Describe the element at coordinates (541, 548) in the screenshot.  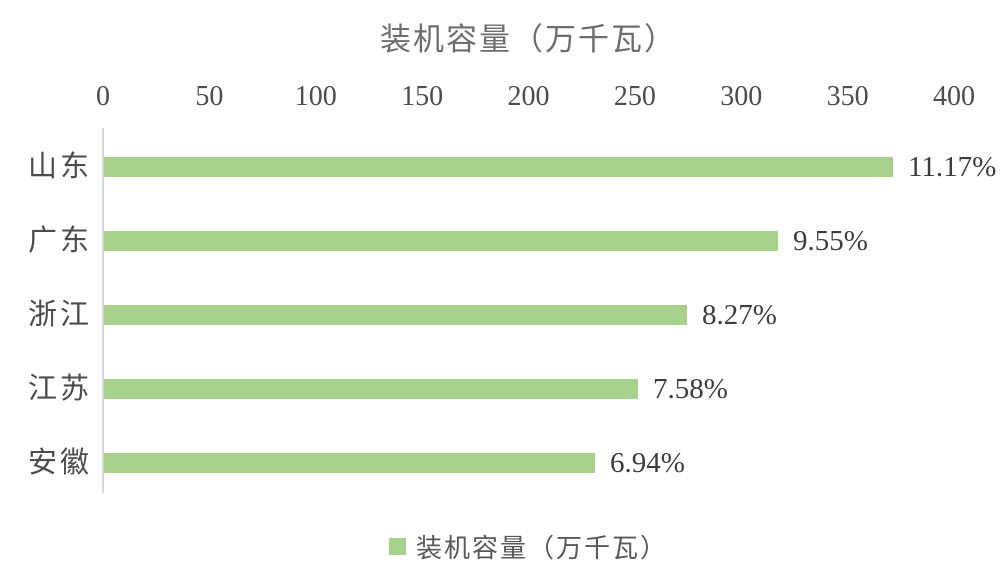
I see `legend-label: 装机容量（万千瓦）` at that location.